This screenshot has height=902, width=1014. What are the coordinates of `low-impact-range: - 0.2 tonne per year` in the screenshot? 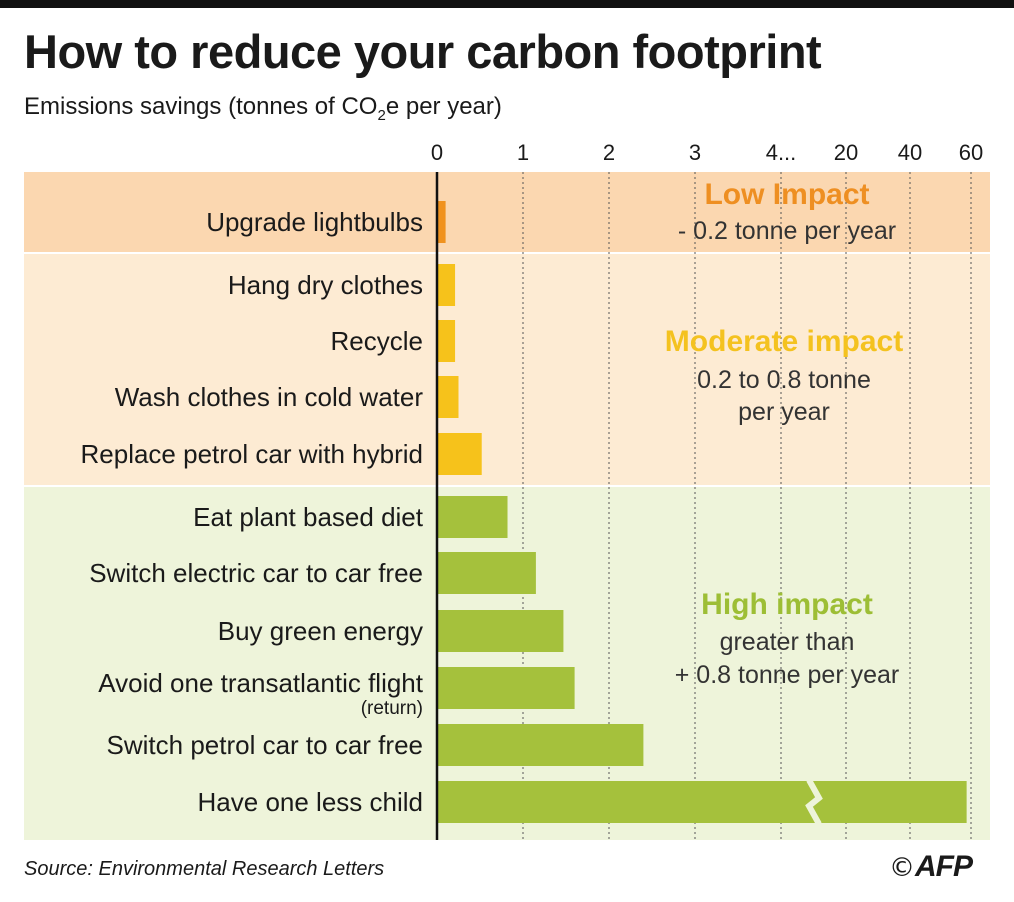 It's located at (787, 231).